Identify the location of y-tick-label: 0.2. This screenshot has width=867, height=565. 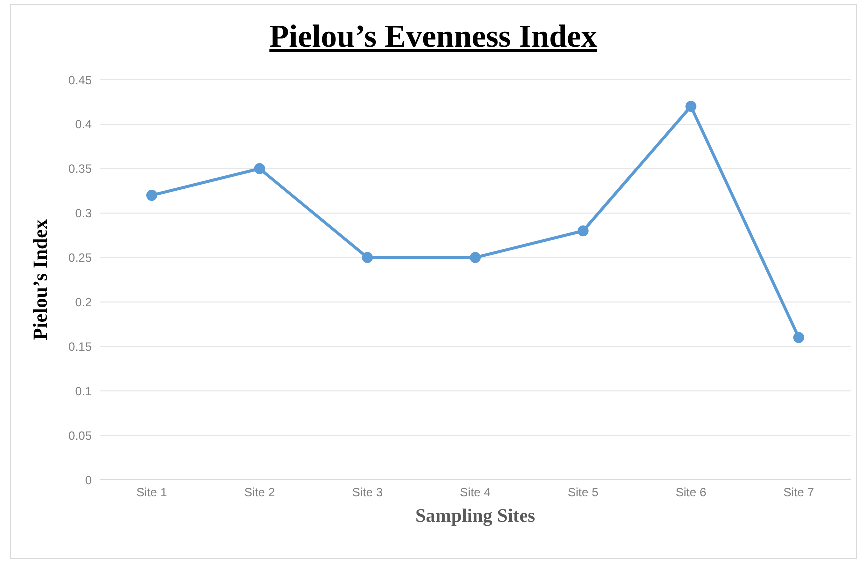
(83, 302).